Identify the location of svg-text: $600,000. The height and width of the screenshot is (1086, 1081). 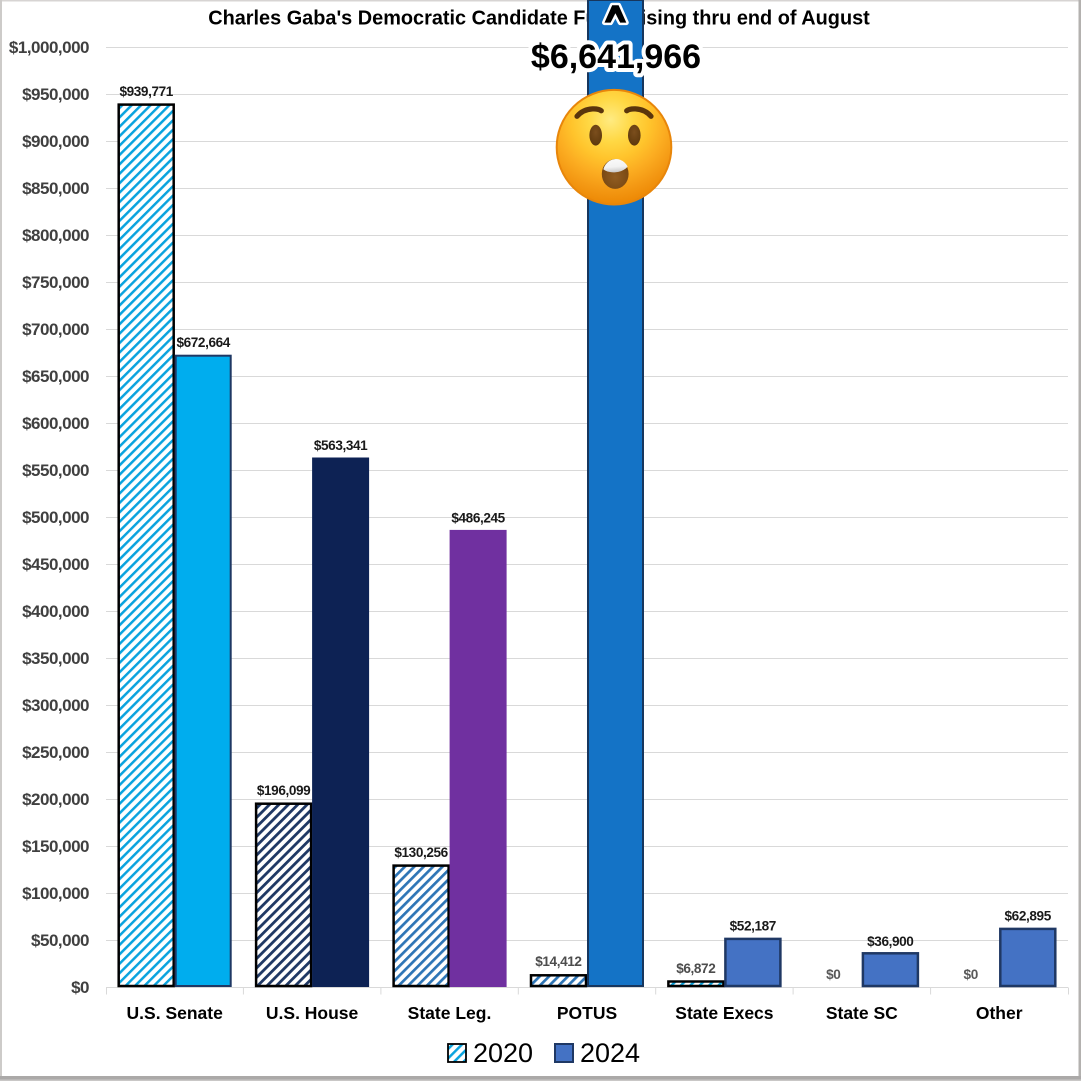
(55, 423).